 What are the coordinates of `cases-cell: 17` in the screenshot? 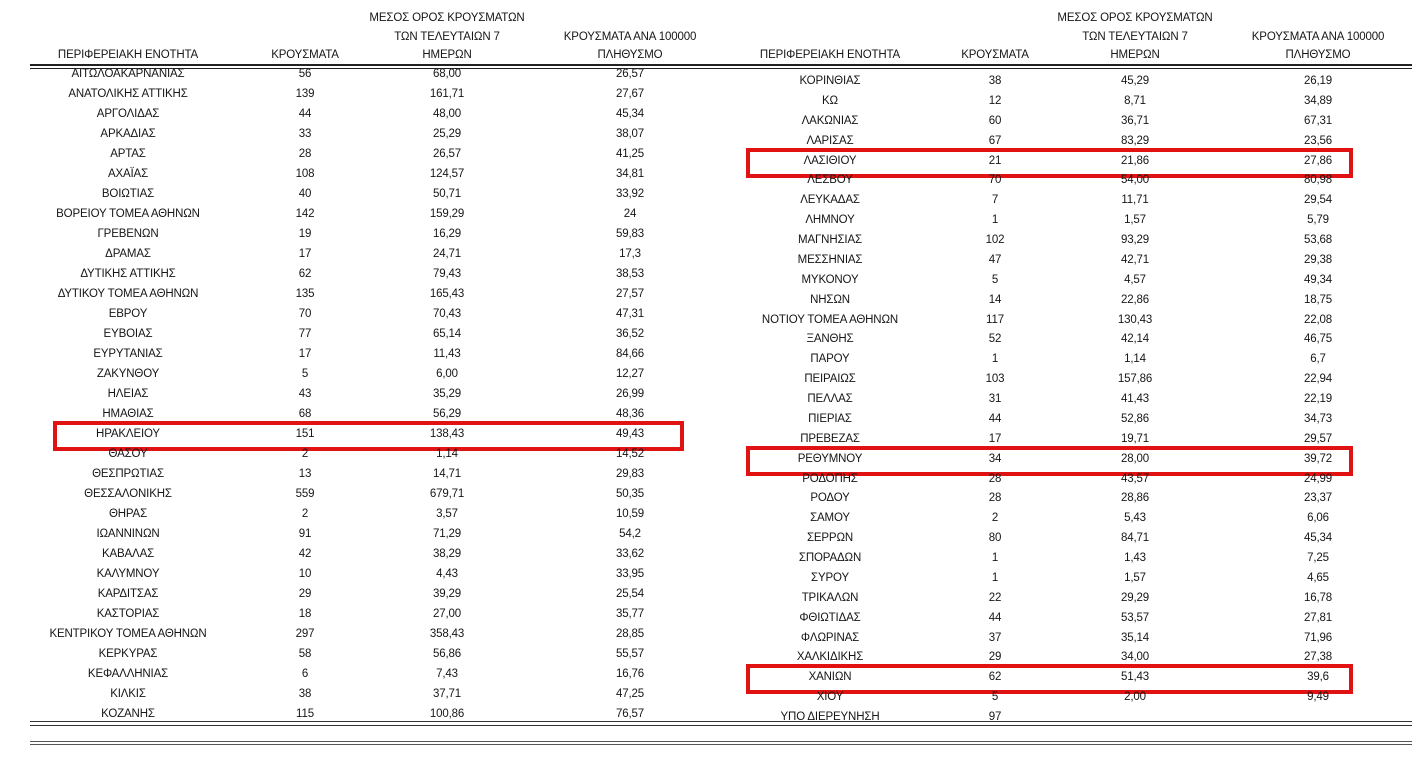 It's located at (305, 253).